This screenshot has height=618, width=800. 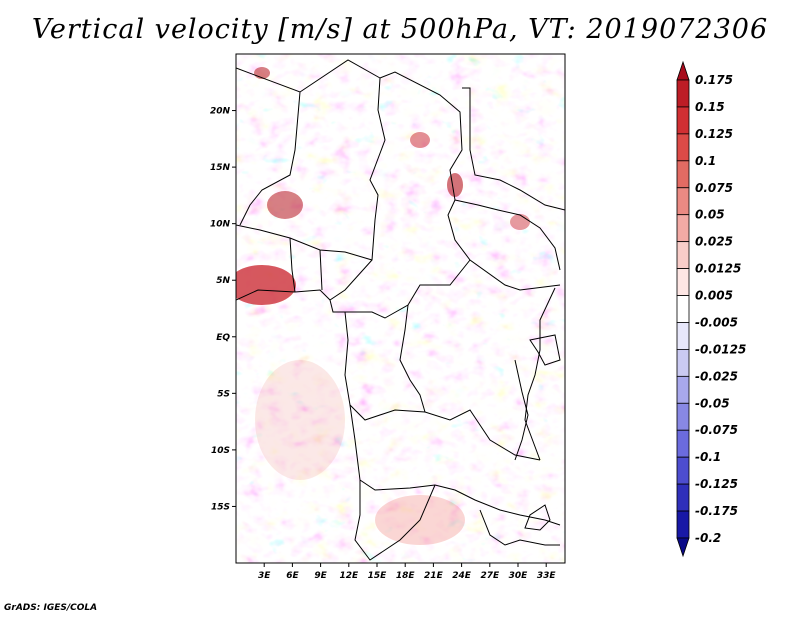 What do you see at coordinates (349, 576) in the screenshot?
I see `x-tick-label: 12E` at bounding box center [349, 576].